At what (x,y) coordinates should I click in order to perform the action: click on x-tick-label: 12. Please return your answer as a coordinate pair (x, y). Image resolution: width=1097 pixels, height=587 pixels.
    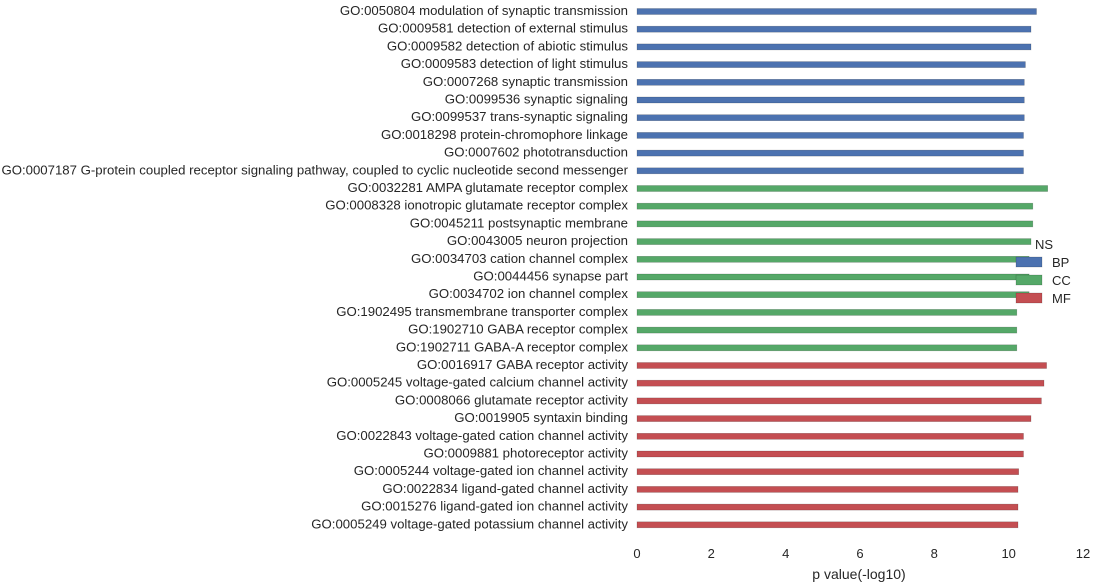
    Looking at the image, I should click on (1083, 553).